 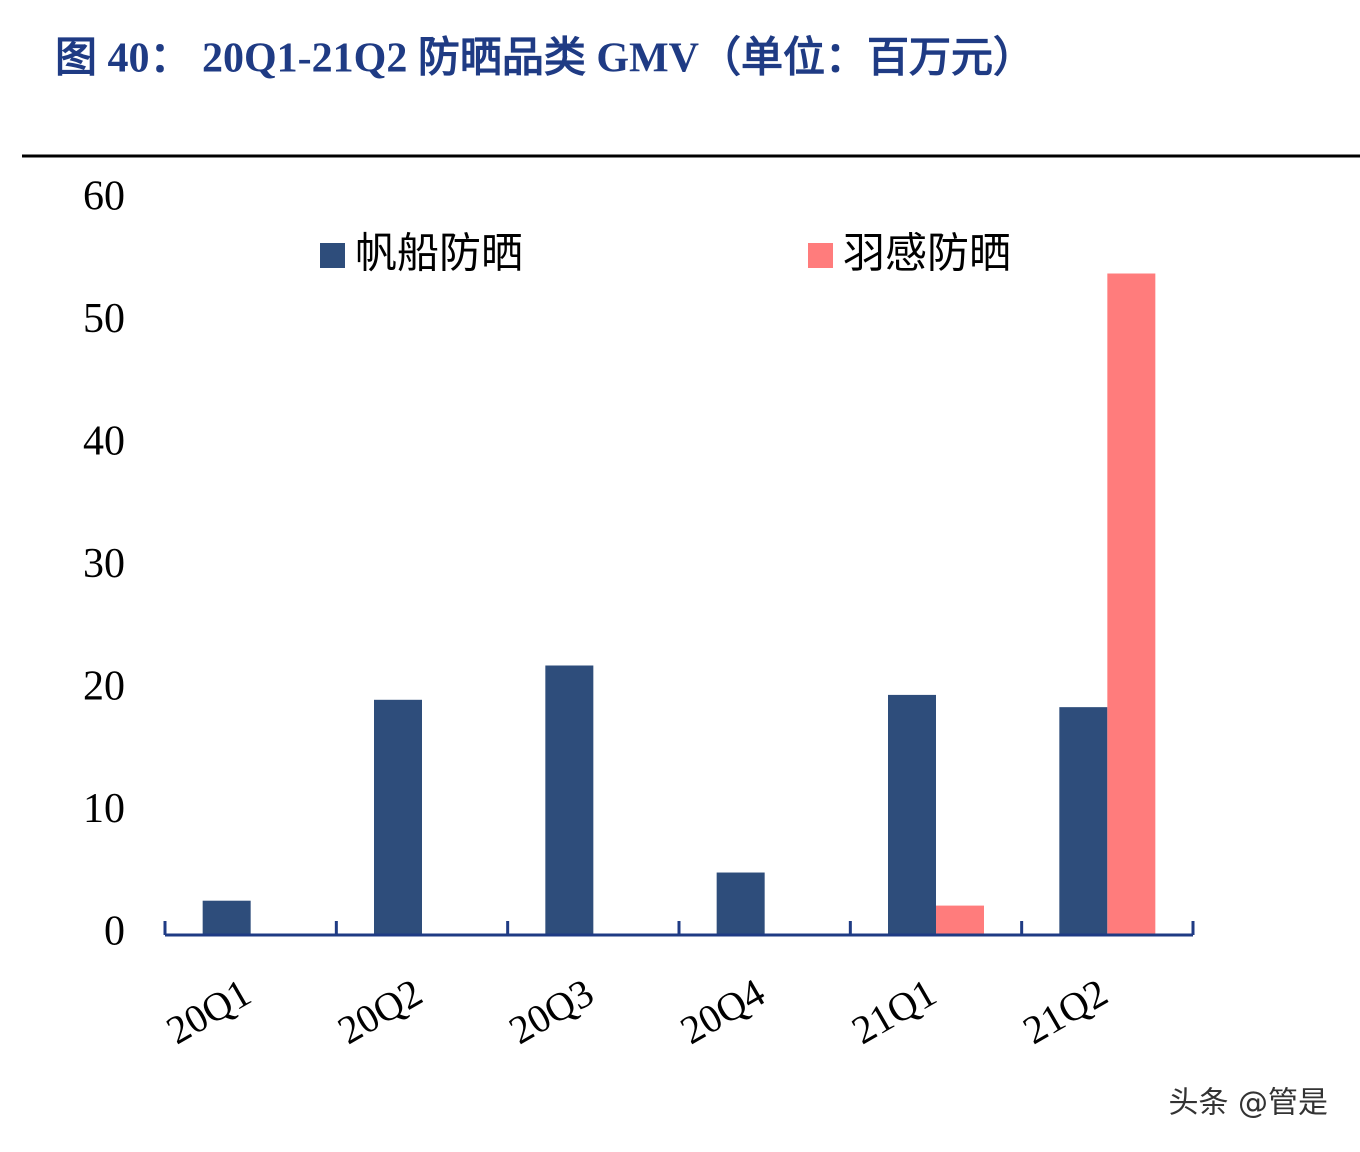 What do you see at coordinates (104, 809) in the screenshot?
I see `y-tick-label: 10` at bounding box center [104, 809].